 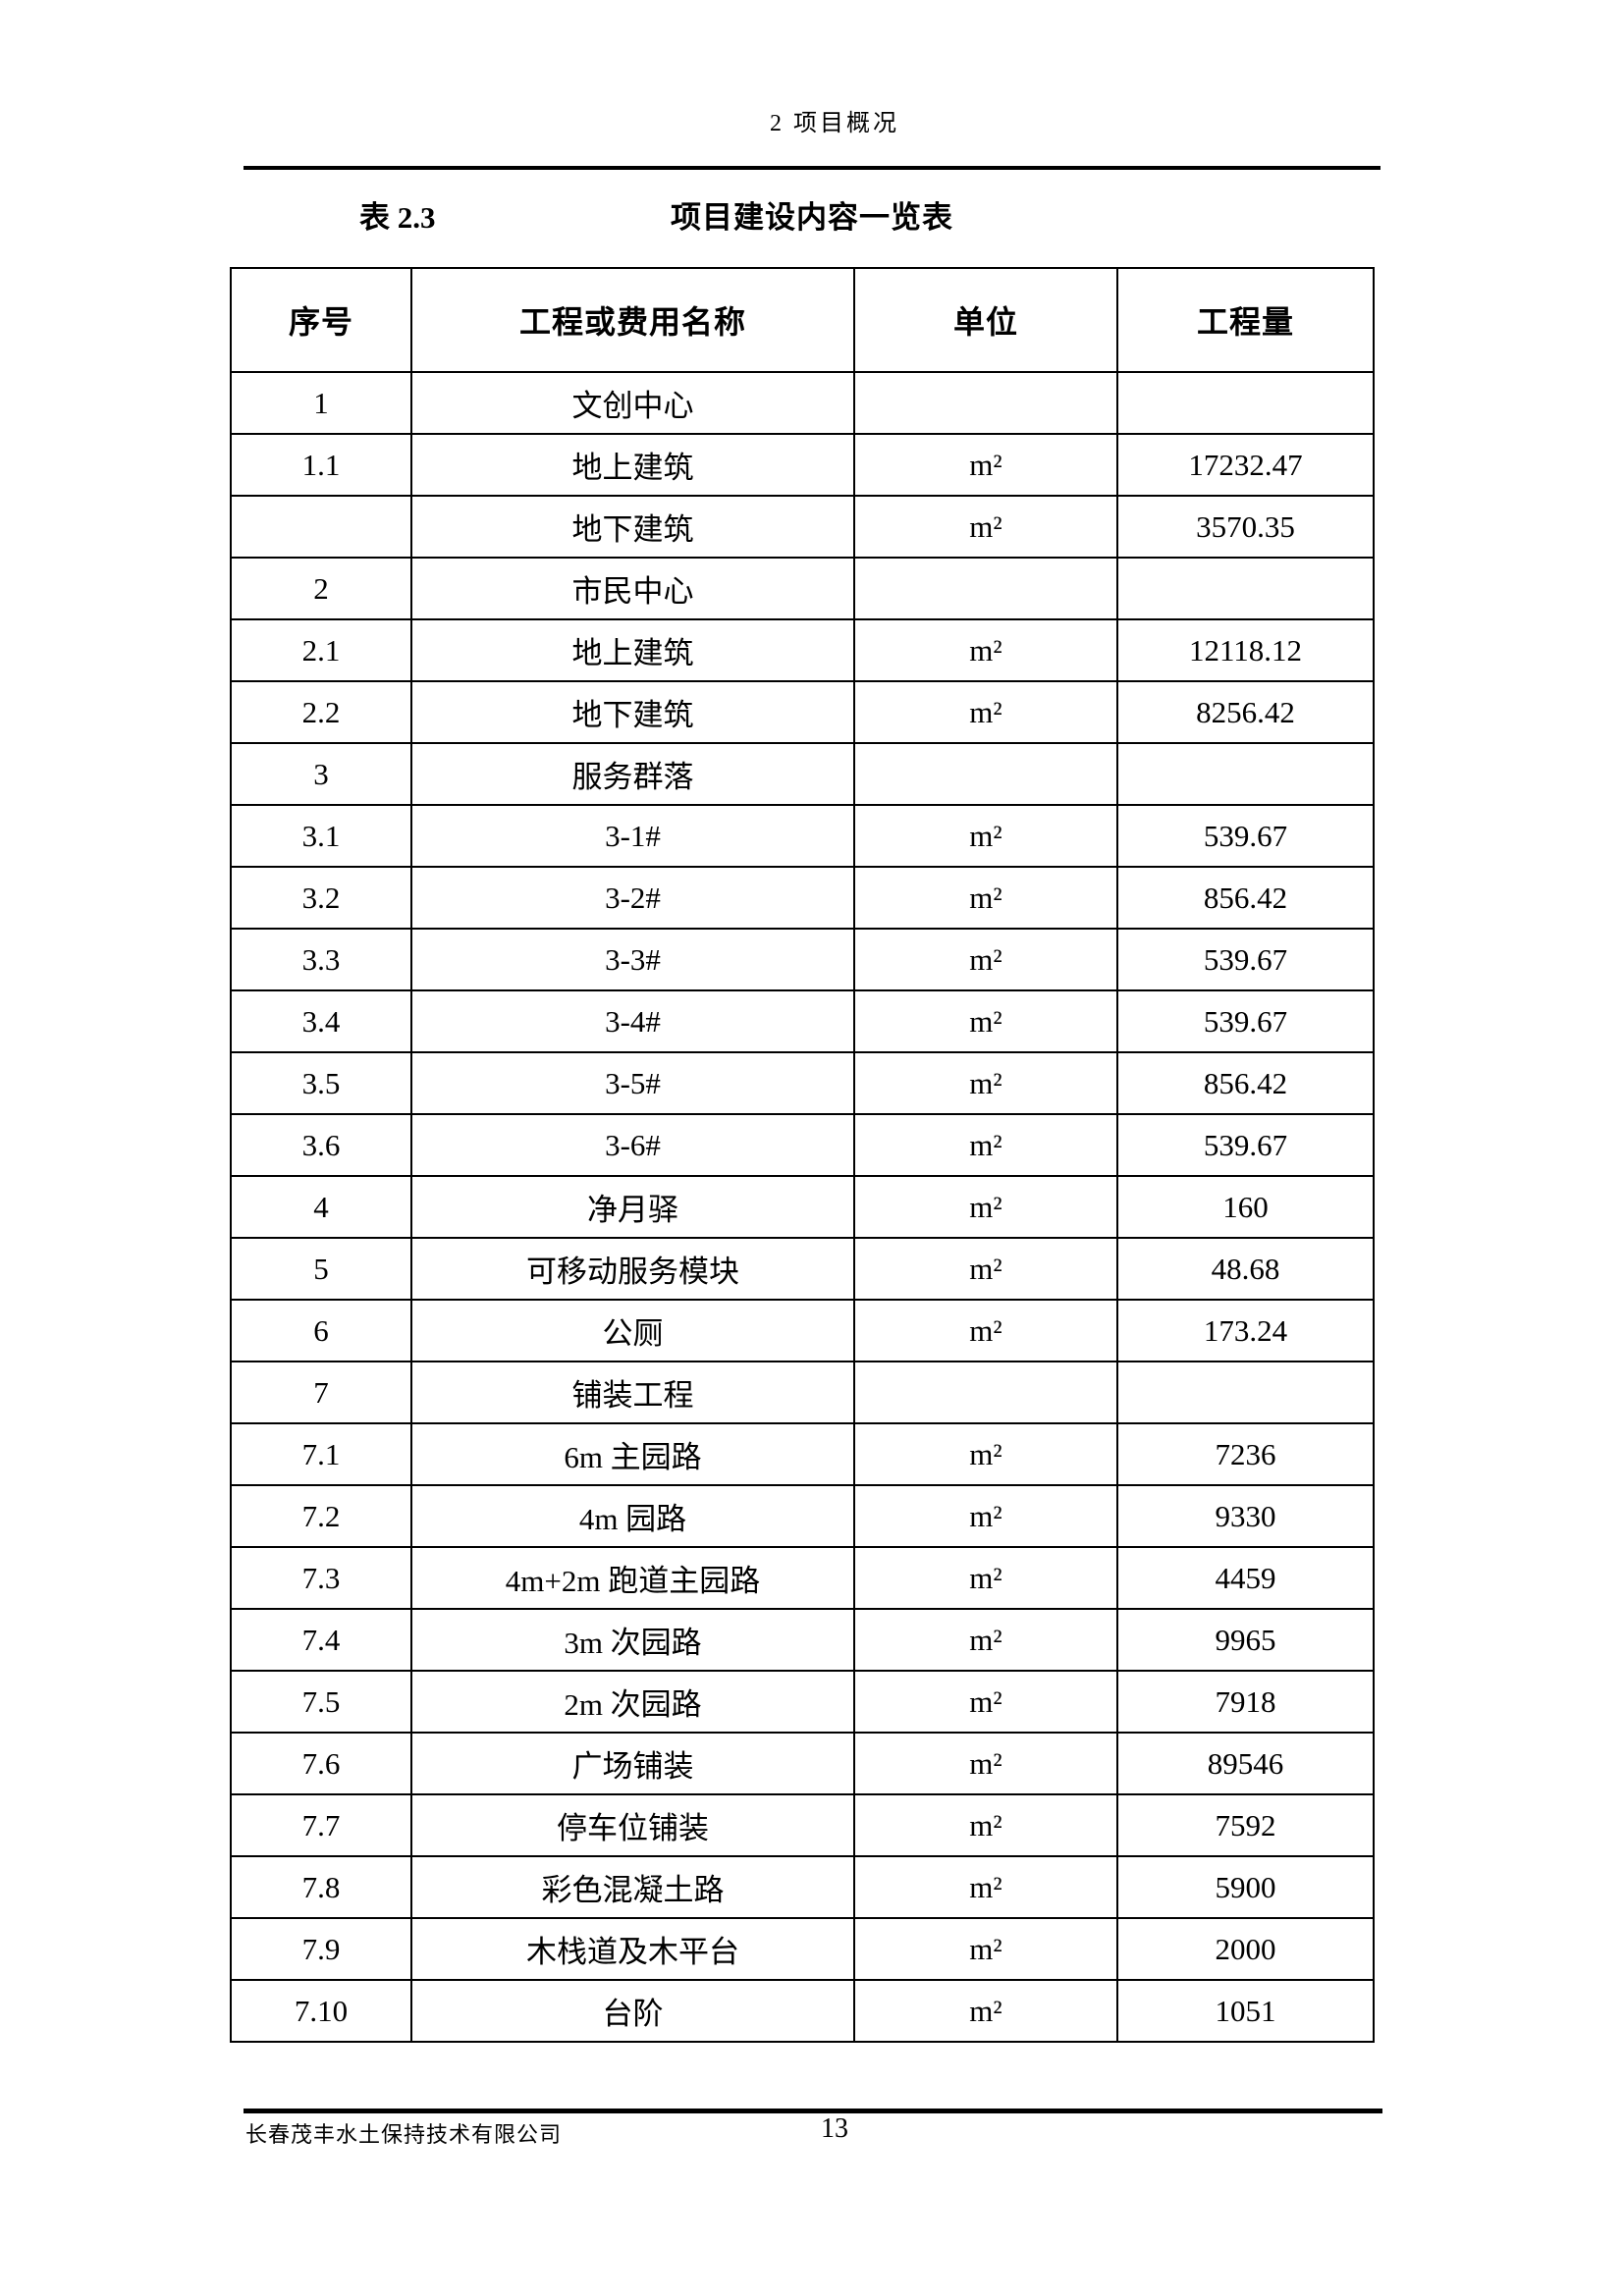 I want to click on cell-name: 停车位铺装, so click(x=632, y=1825).